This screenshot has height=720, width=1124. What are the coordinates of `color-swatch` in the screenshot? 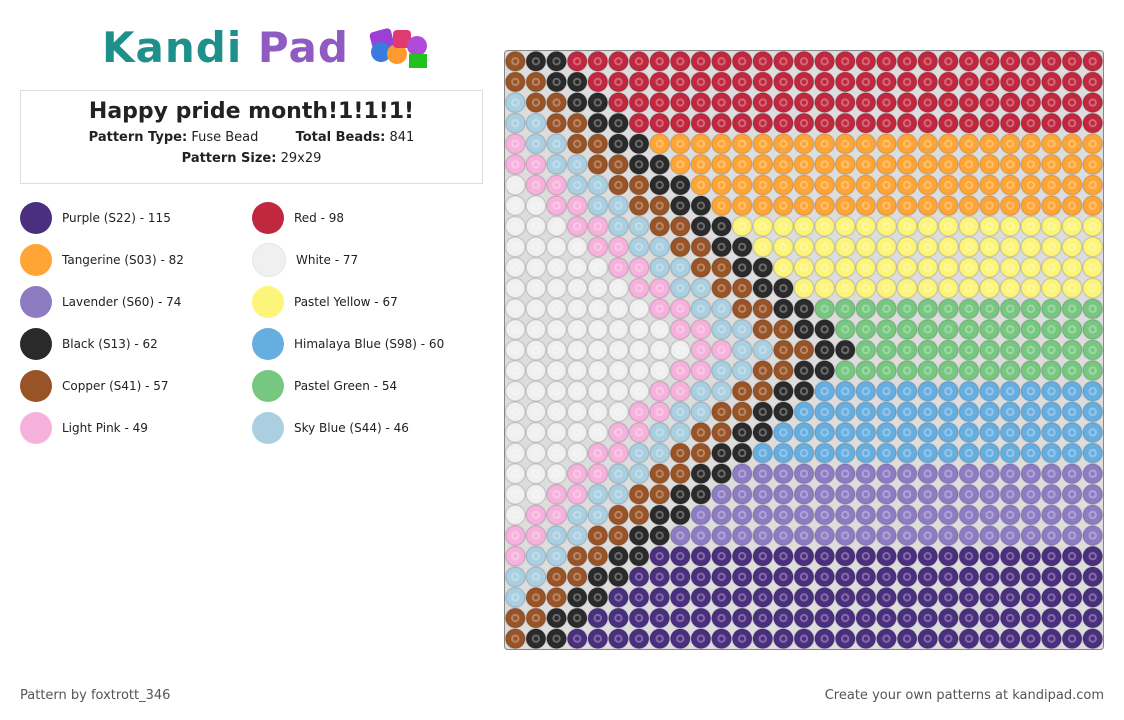 It's located at (268, 218).